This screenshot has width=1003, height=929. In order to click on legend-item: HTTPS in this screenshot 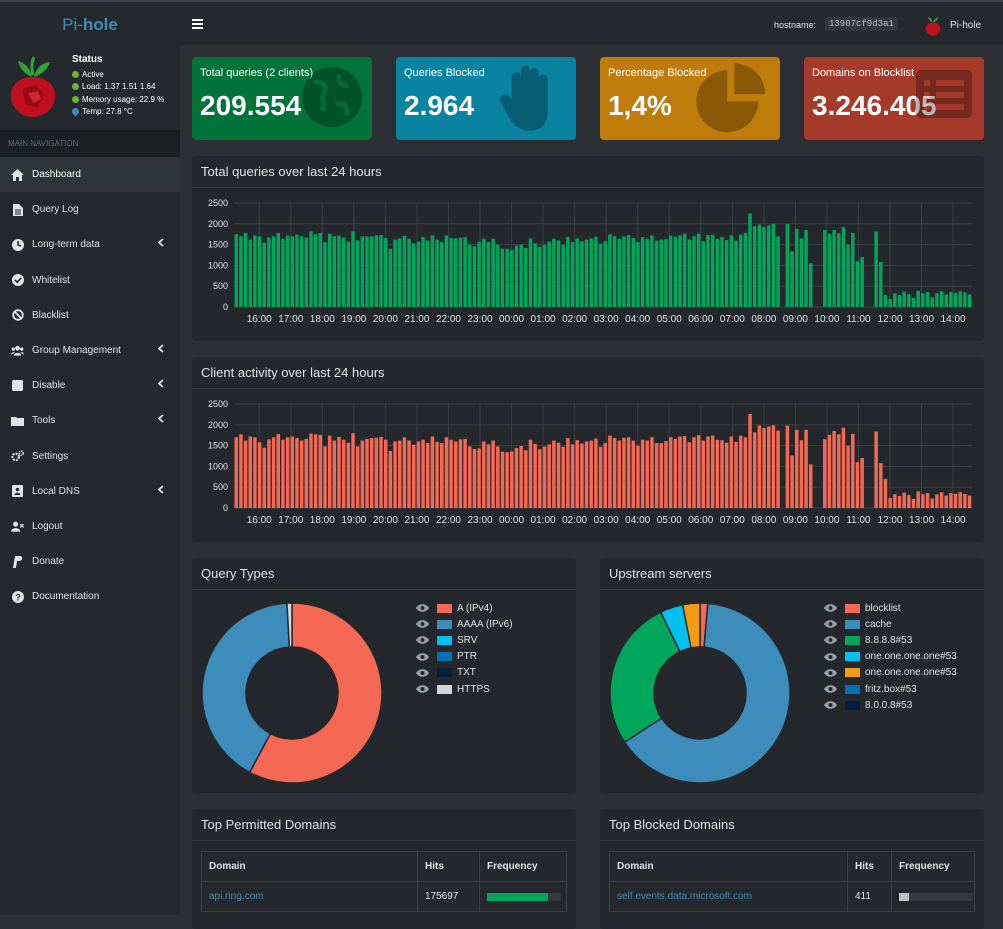, I will do `click(464, 689)`.